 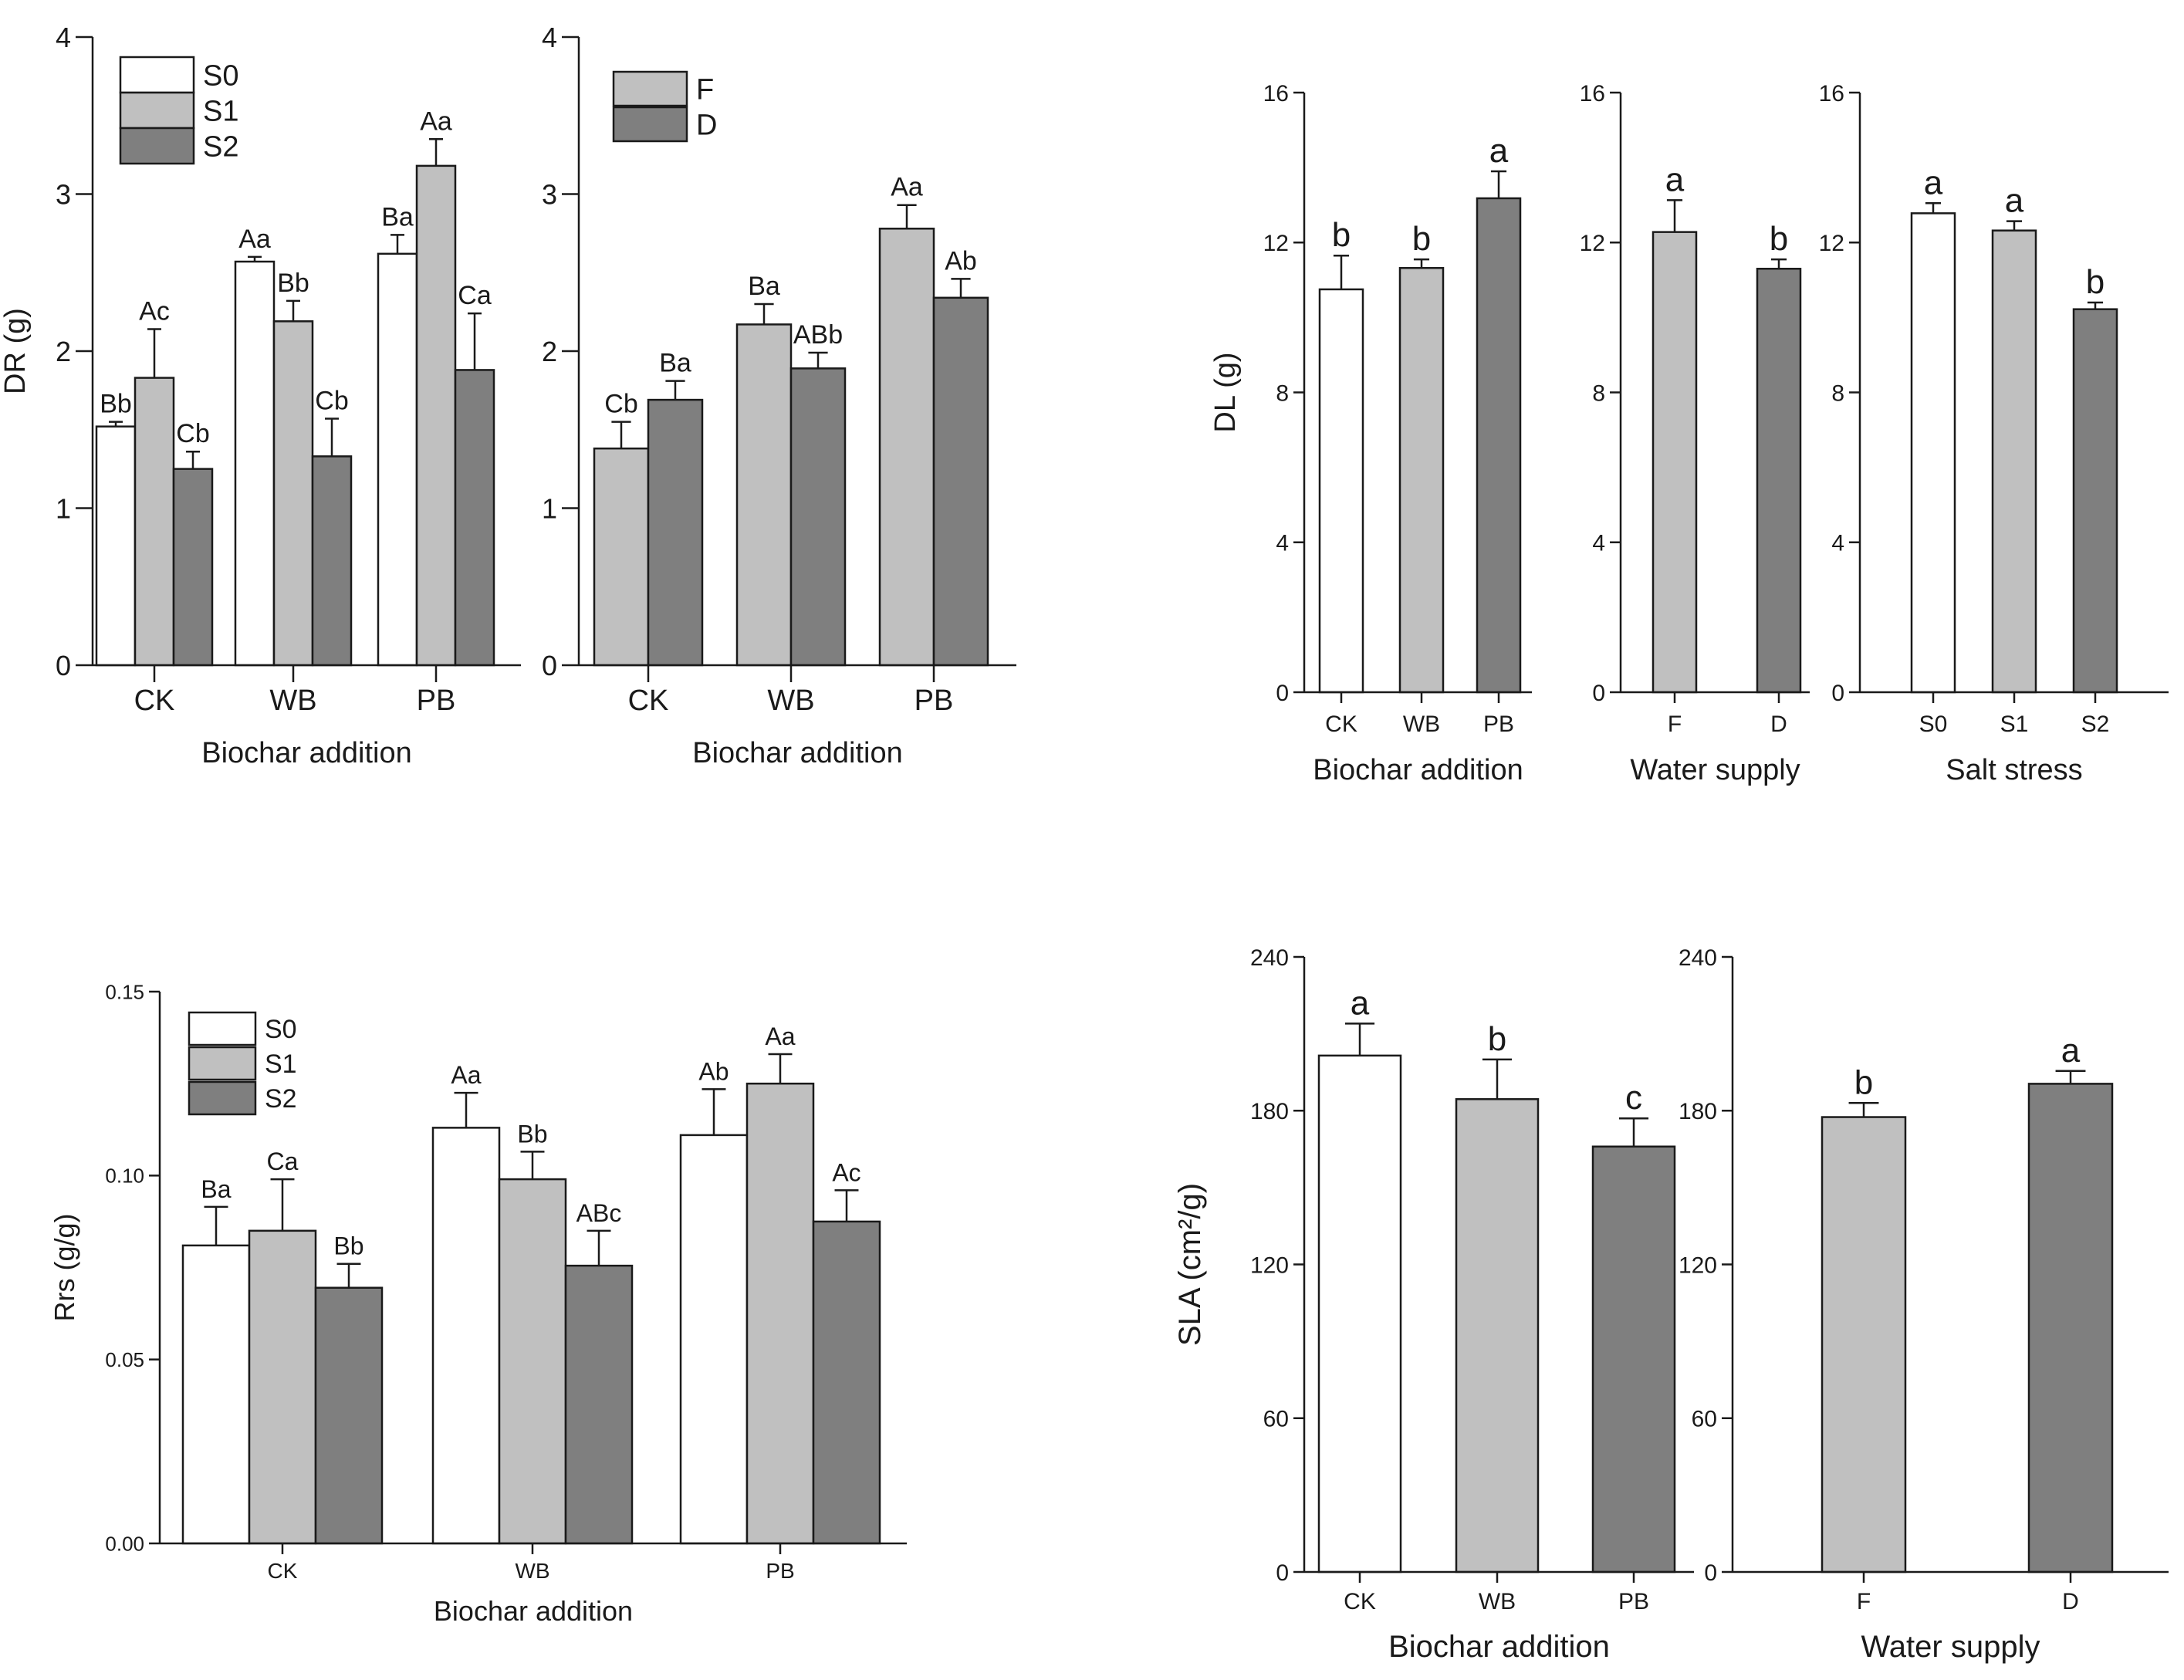 I want to click on data-label-s2-ck: Cb, so click(x=192, y=433).